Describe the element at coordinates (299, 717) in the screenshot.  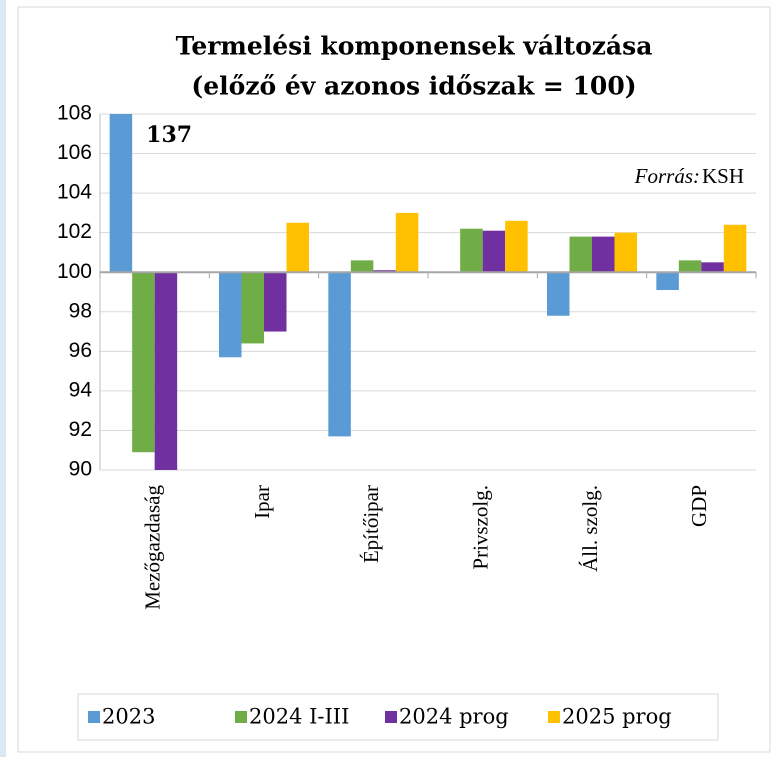
I see `legend-label: 2024 I-III` at that location.